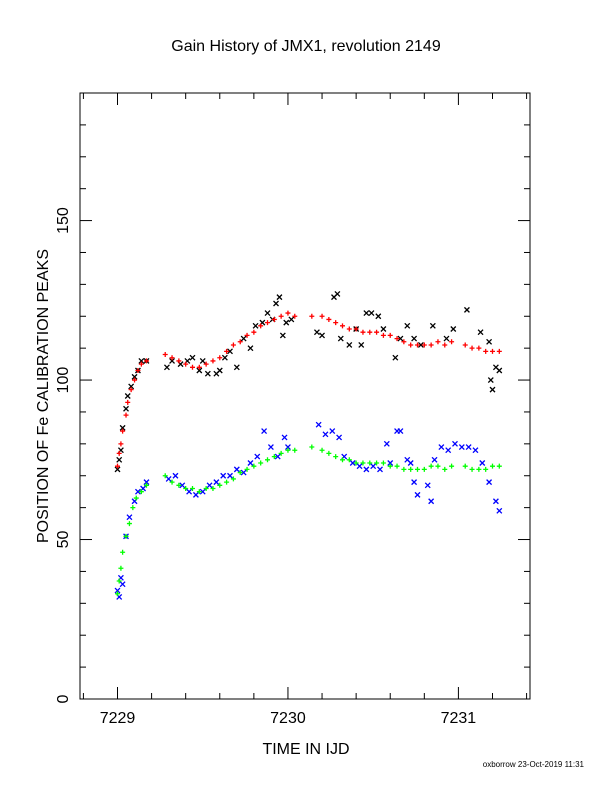  I want to click on x-tick-label: 7231, so click(459, 718).